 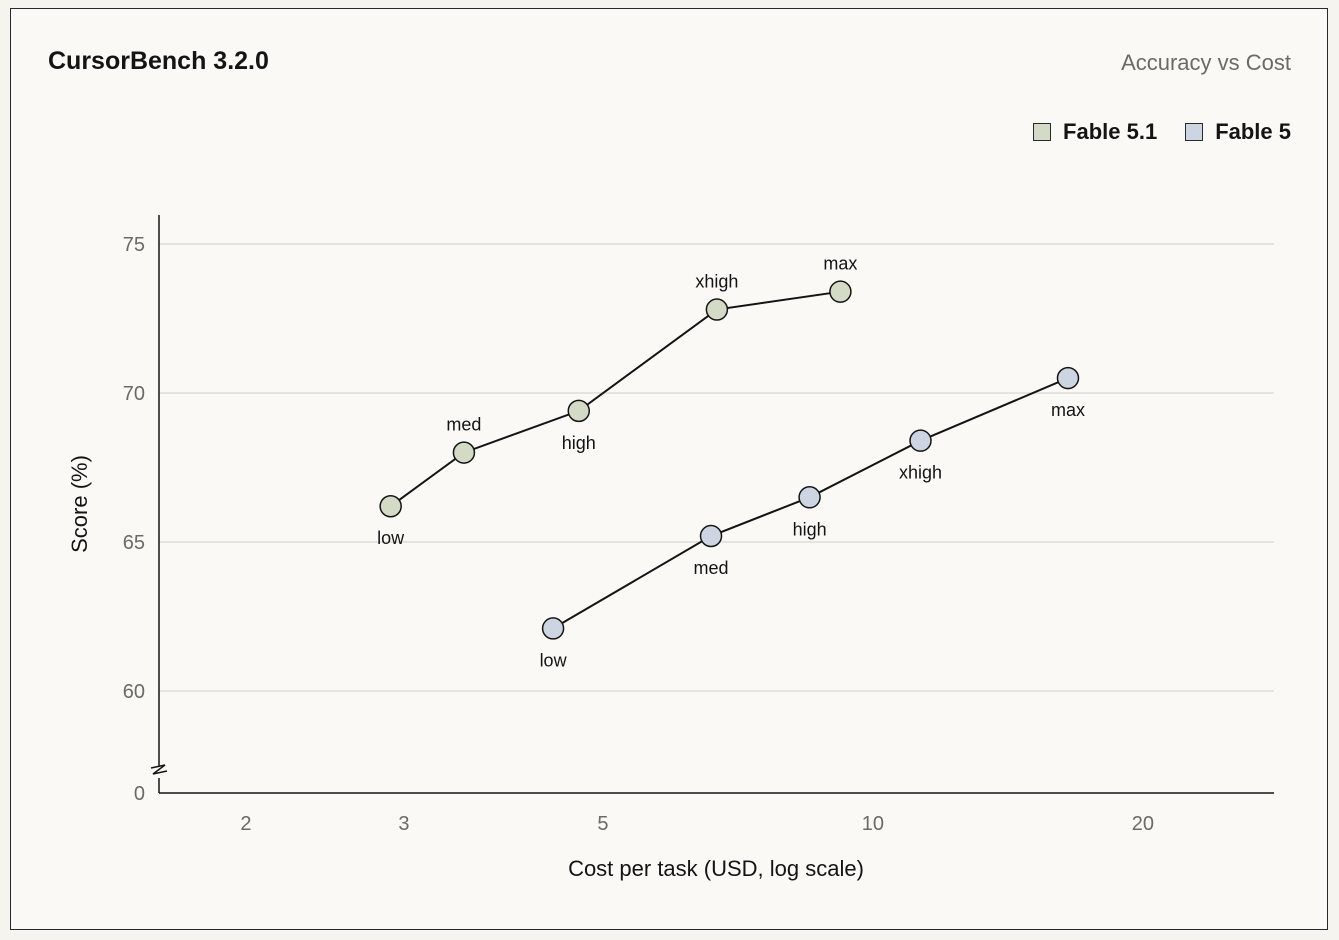 What do you see at coordinates (1206, 62) in the screenshot?
I see `chart-subtitle: Accuracy vs Cost` at bounding box center [1206, 62].